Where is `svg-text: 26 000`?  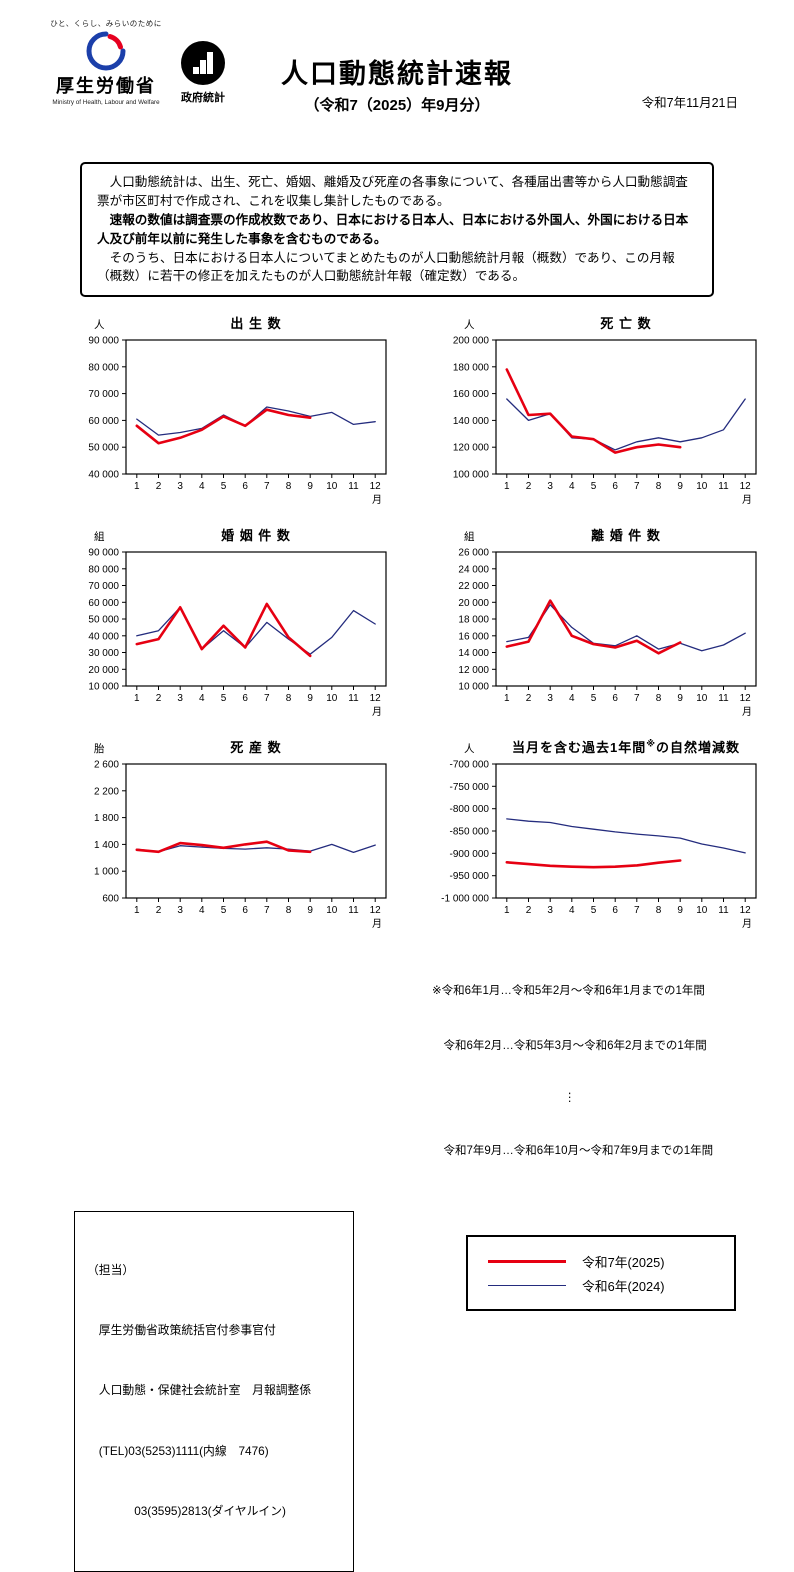
svg-text: 26 000 is located at coordinates (473, 553).